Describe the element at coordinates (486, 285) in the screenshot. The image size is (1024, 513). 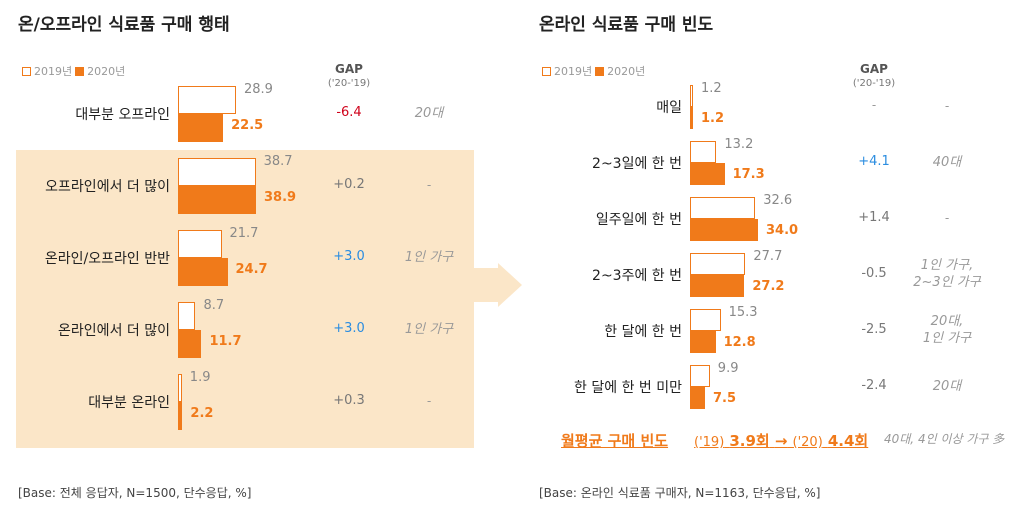
I see `connector-arrow-shaft` at that location.